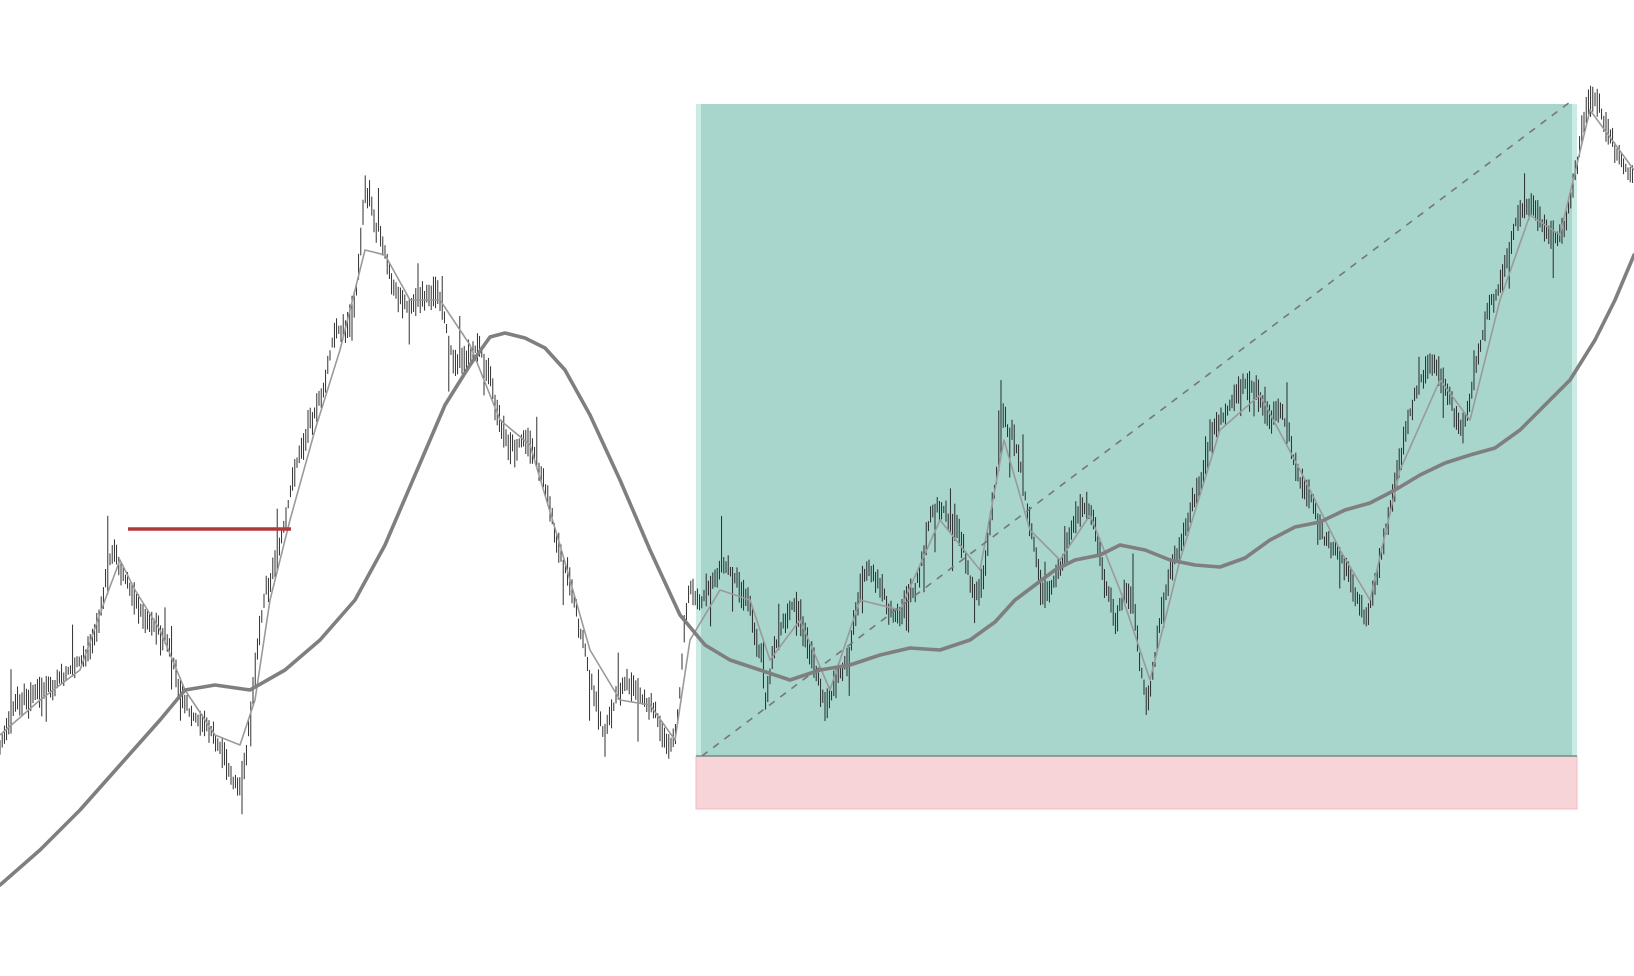 This screenshot has width=1634, height=976. What do you see at coordinates (698, 430) in the screenshot?
I see `profit-zone-left-edge` at bounding box center [698, 430].